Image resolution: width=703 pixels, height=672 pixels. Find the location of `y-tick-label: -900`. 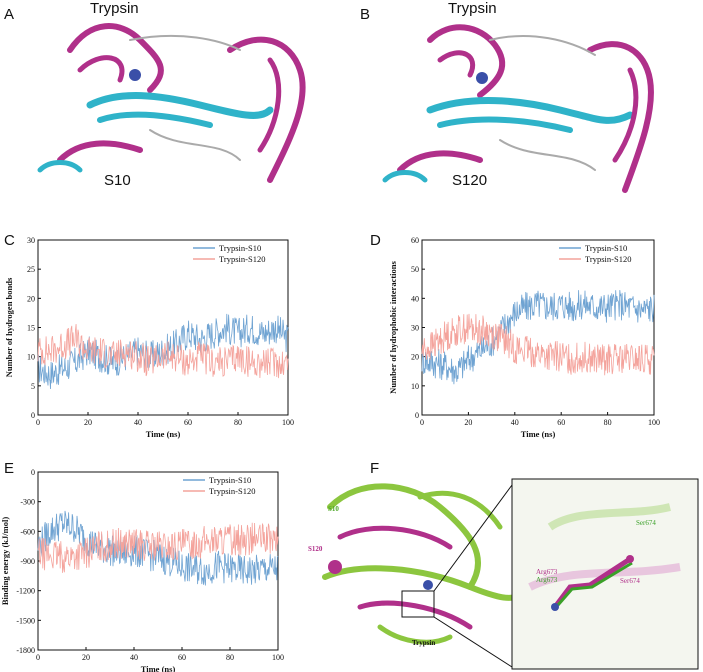

y-tick-label: -900 is located at coordinates (27, 561).